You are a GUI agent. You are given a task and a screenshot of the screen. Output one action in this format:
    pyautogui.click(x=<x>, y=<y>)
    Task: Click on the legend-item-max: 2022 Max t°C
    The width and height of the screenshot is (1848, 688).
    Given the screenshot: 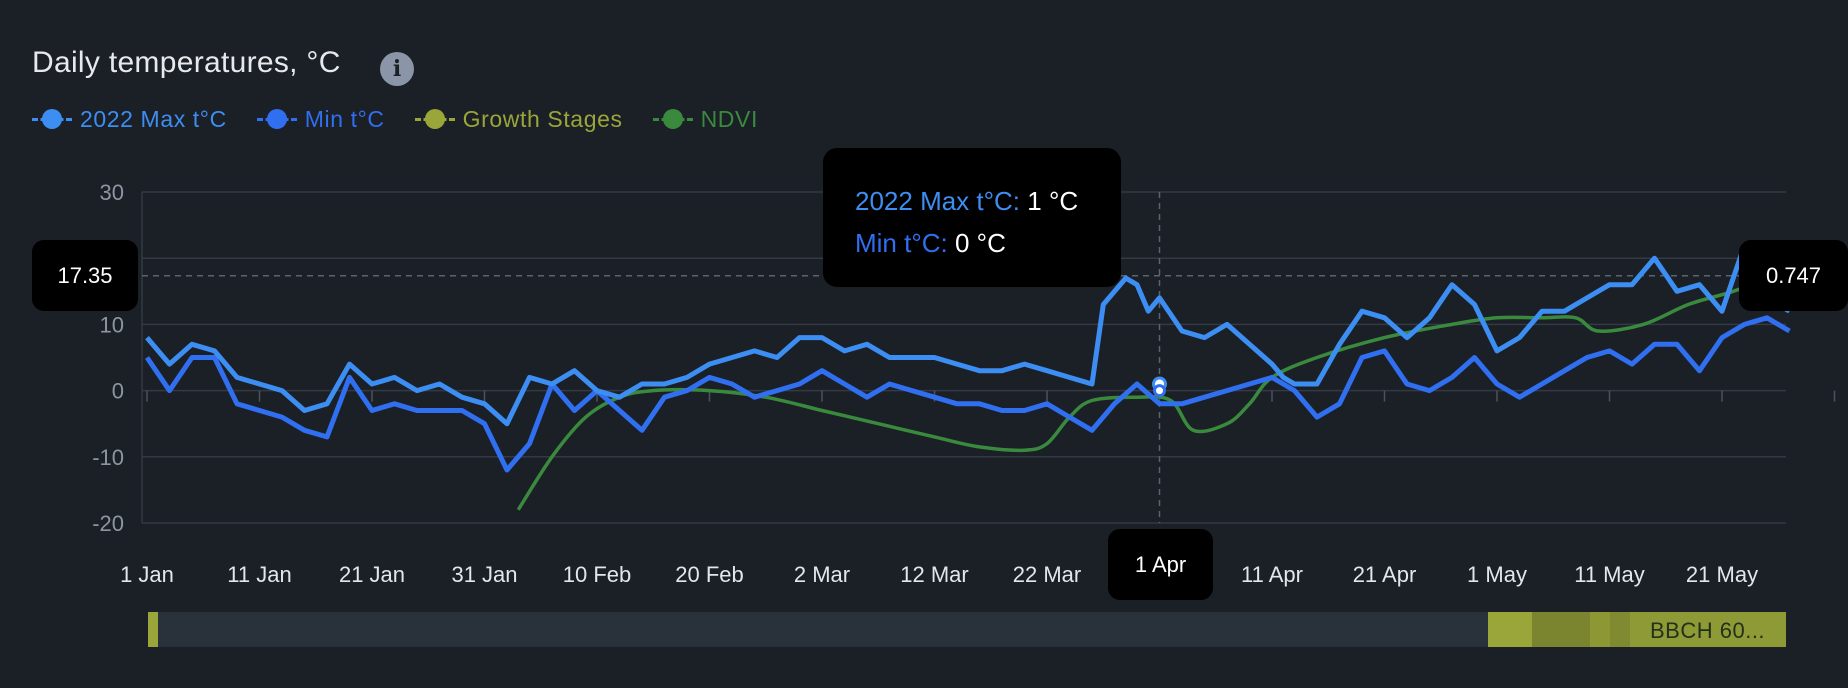 What is the action you would take?
    pyautogui.click(x=129, y=119)
    